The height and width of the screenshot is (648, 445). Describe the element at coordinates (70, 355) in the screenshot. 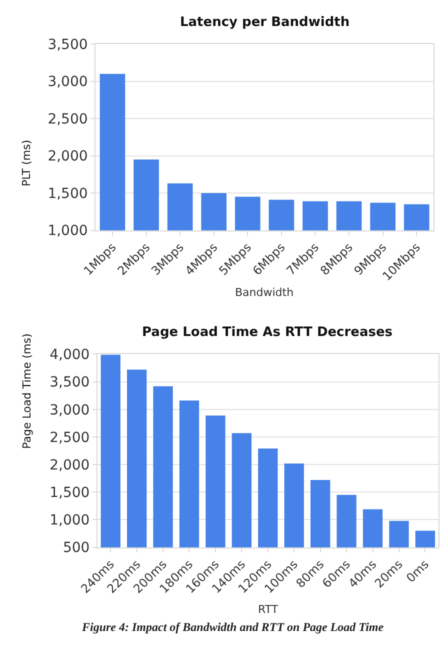

I see `y-tick-label: 4,000` at that location.